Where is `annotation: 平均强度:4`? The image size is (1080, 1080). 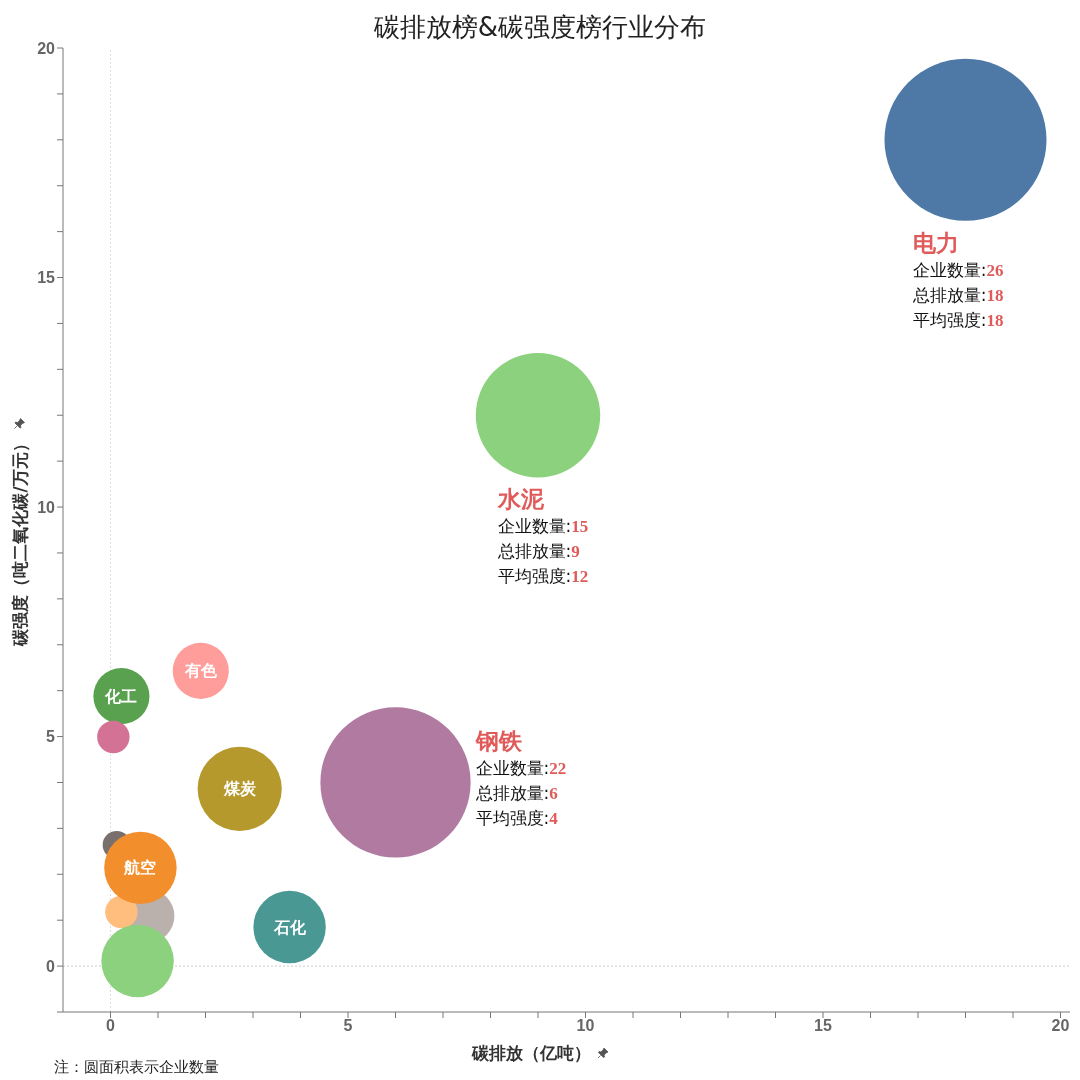
annotation: 平均强度:4 is located at coordinates (517, 817).